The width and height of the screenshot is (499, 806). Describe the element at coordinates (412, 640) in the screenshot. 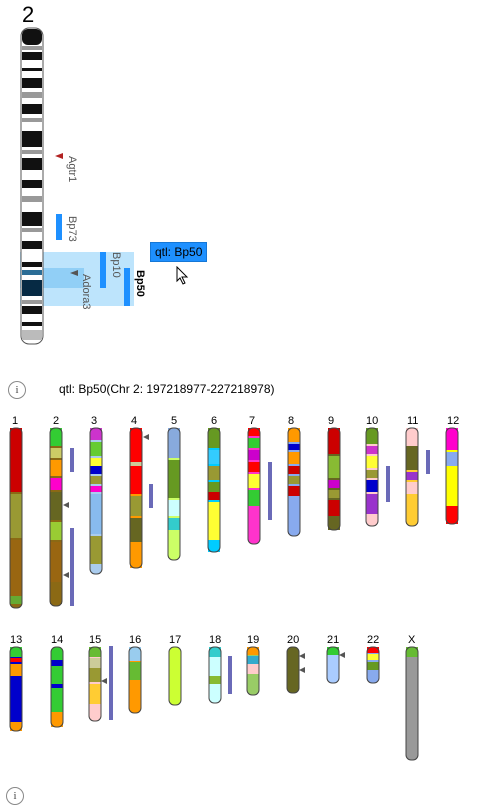

I see `chr-label-x: X` at that location.